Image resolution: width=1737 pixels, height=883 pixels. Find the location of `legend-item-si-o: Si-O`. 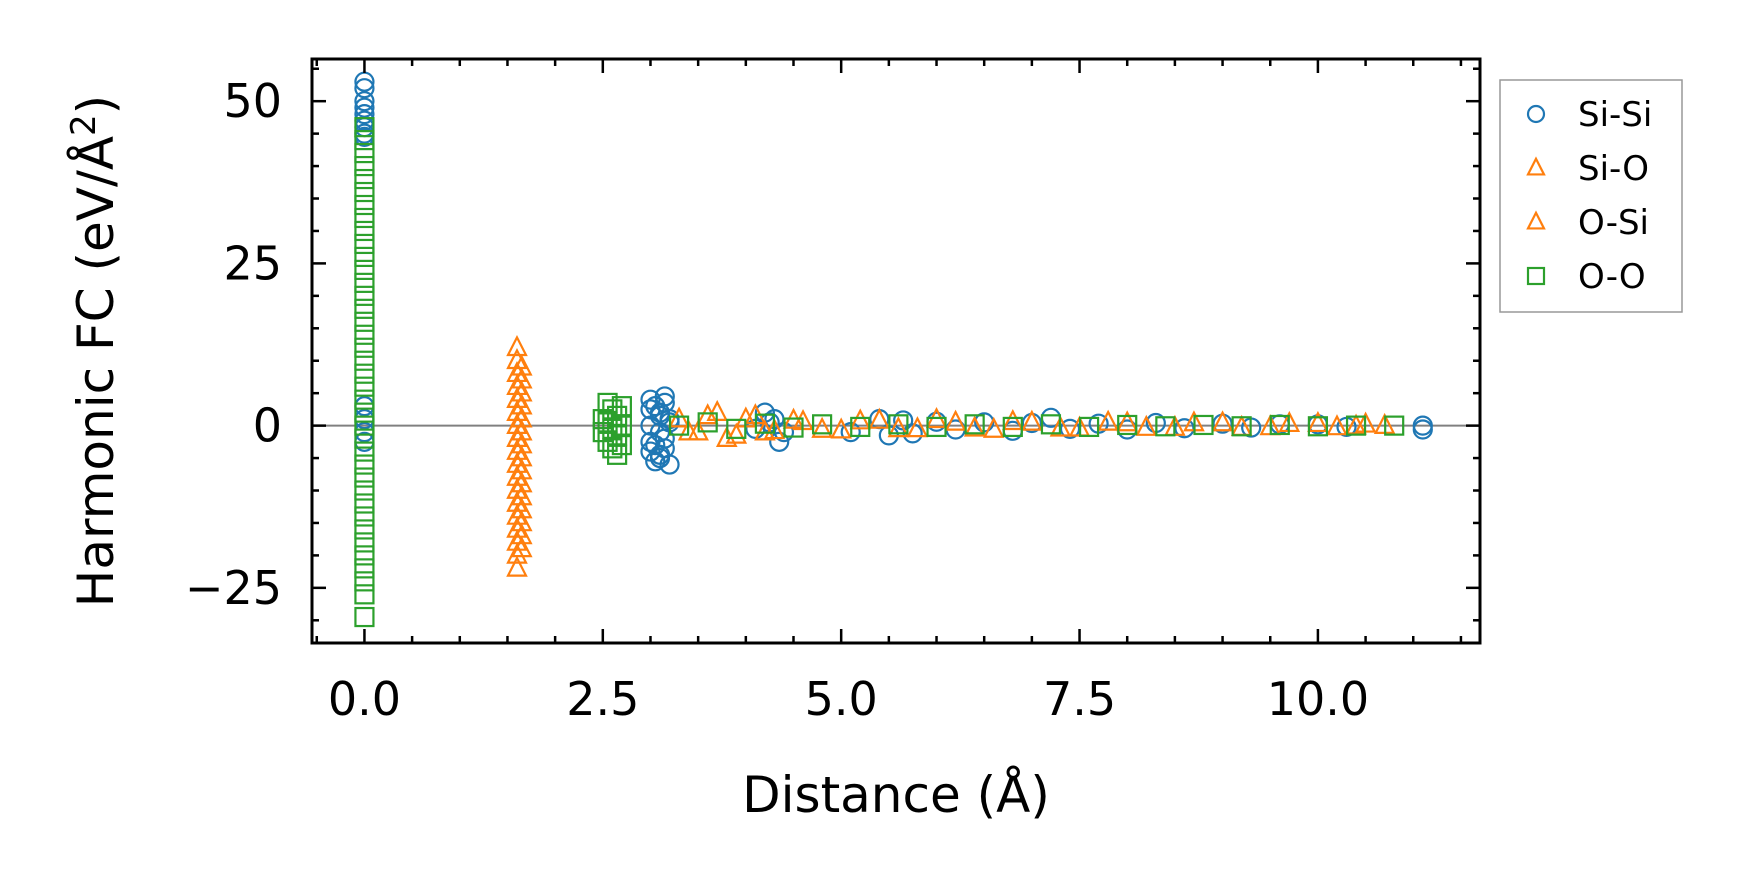

legend-item-si-o: Si-O is located at coordinates (1587, 169).